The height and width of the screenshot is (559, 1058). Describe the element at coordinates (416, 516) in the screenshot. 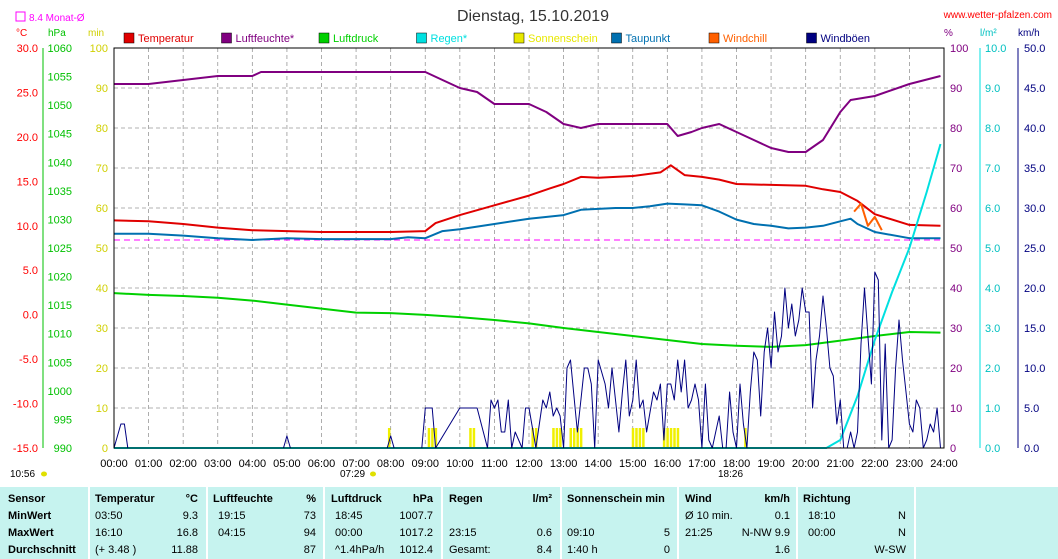

I see `stats-cell-press-val: 1007.7` at that location.